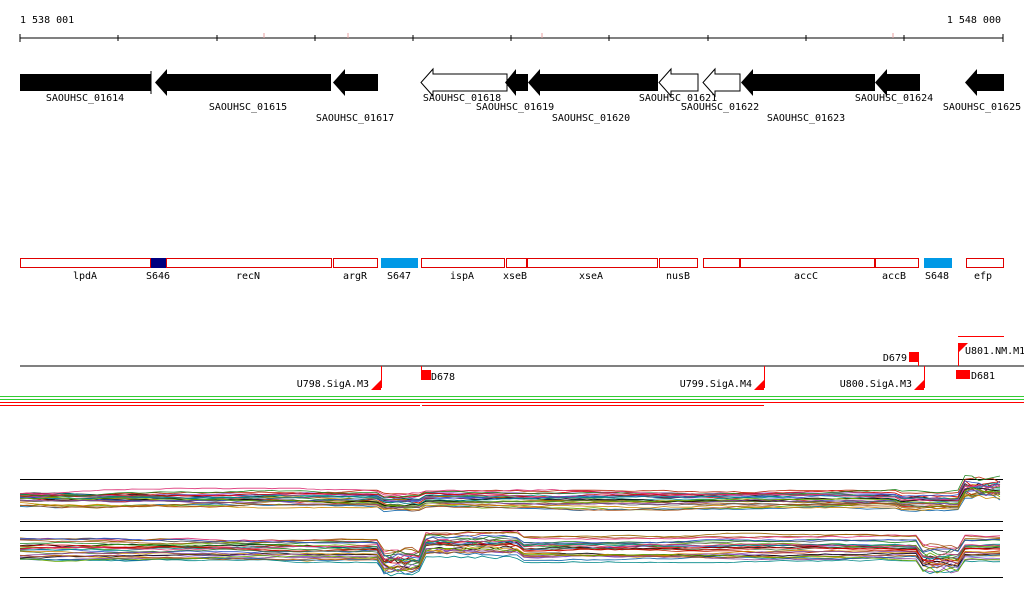 The width and height of the screenshot is (1024, 611). I want to click on transcript-lines, so click(512, 401).